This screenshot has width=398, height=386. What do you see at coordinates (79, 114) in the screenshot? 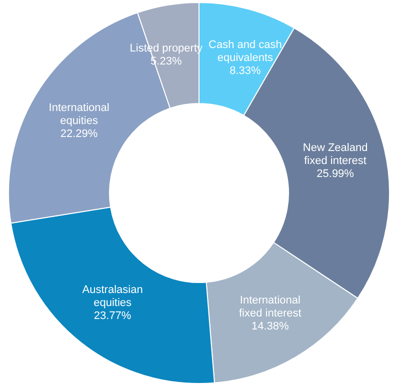
I see `slice-label: International equities` at bounding box center [79, 114].